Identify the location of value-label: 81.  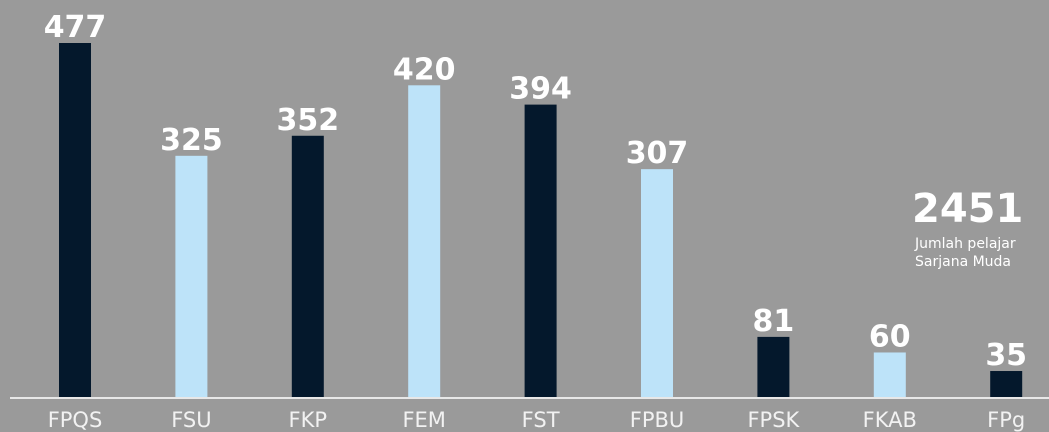
(774, 321).